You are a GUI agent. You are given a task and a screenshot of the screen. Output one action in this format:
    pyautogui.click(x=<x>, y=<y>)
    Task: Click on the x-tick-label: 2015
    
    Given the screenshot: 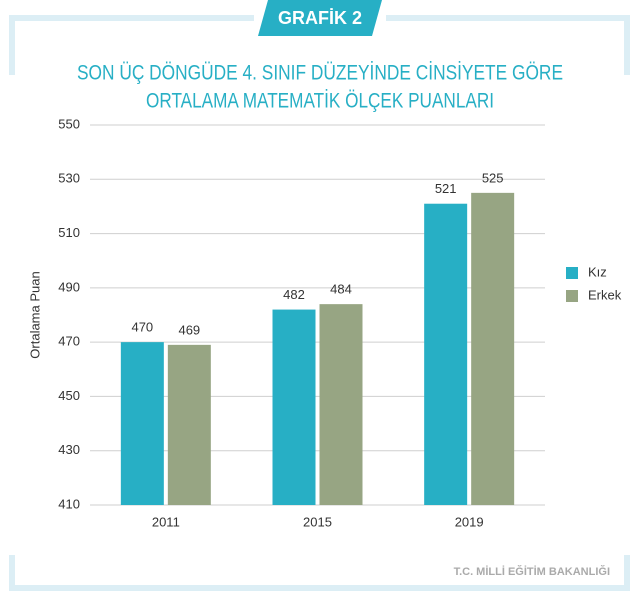 What is the action you would take?
    pyautogui.click(x=317, y=521)
    